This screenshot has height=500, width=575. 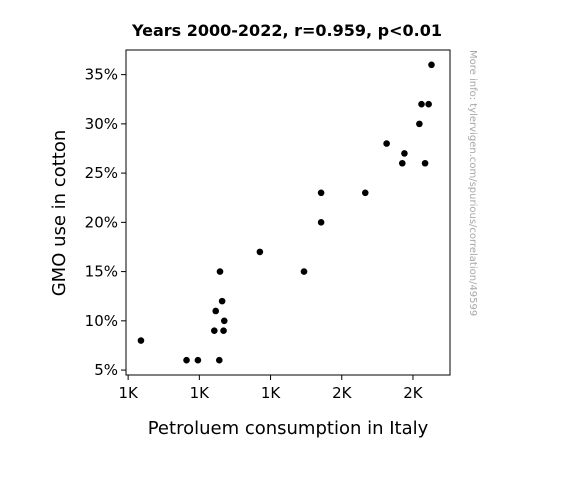 I want to click on chart-title: Years 2000-2022, r=0.959, p<0.01, so click(x=286, y=30).